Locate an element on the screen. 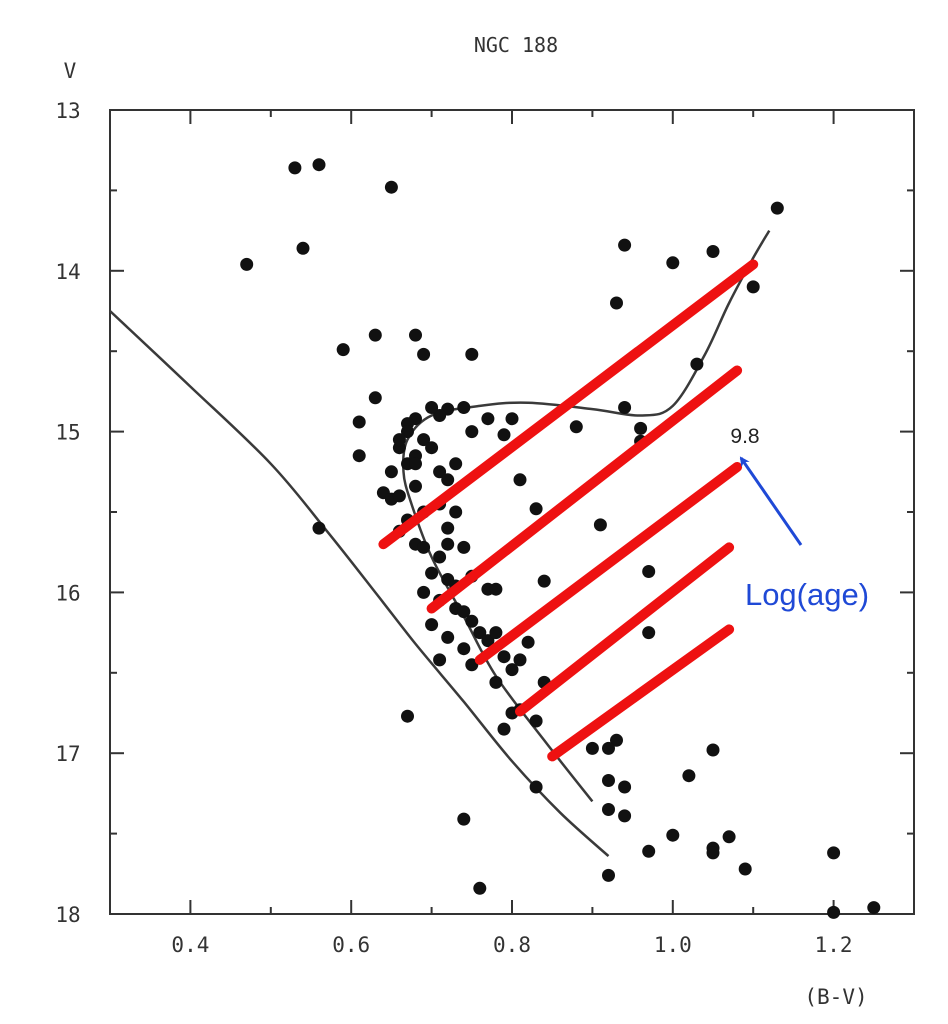 This screenshot has width=948, height=1024. x-axis-label: (B-V) is located at coordinates (835, 997).